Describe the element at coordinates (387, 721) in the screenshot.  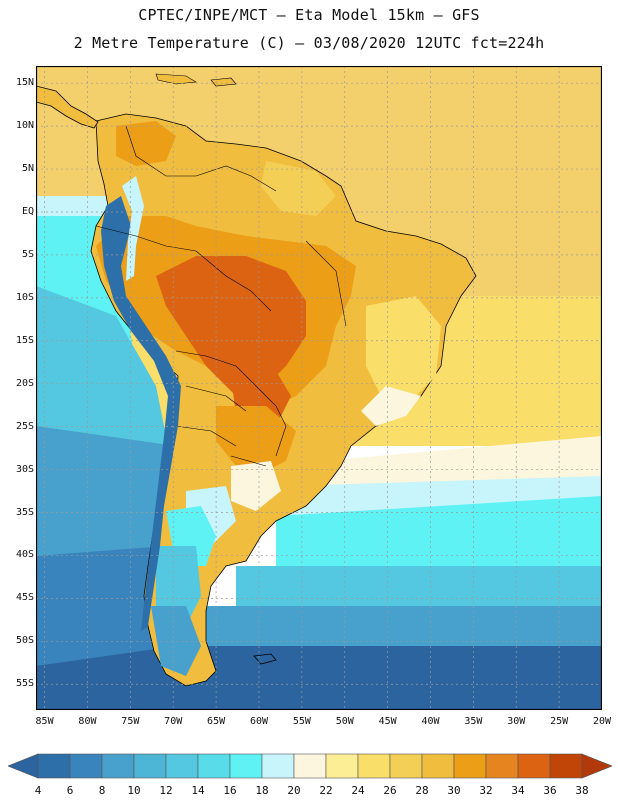
I see `longitude-label: 45W` at that location.